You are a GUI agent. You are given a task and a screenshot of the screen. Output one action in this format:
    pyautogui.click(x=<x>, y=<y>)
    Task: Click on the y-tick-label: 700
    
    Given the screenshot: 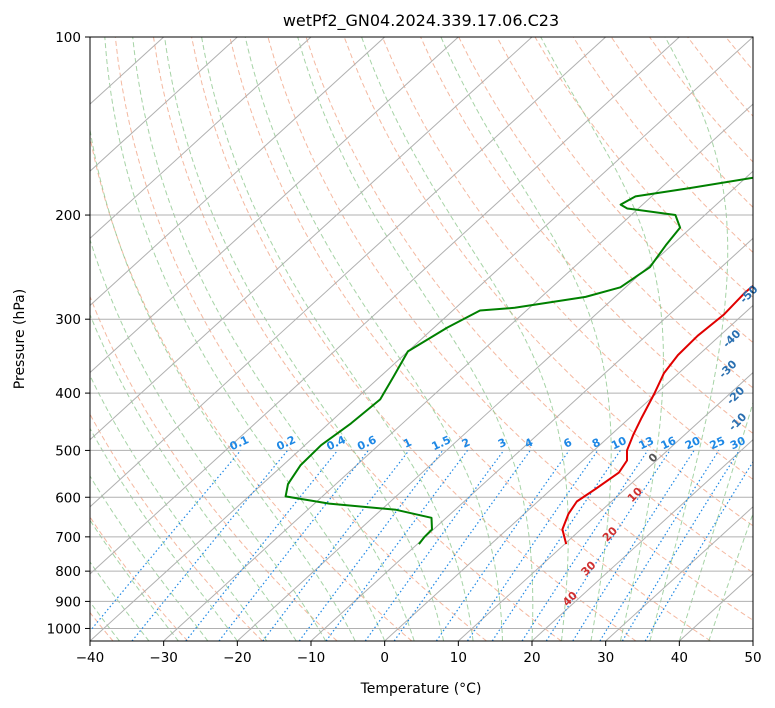 What is the action you would take?
    pyautogui.click(x=68, y=538)
    